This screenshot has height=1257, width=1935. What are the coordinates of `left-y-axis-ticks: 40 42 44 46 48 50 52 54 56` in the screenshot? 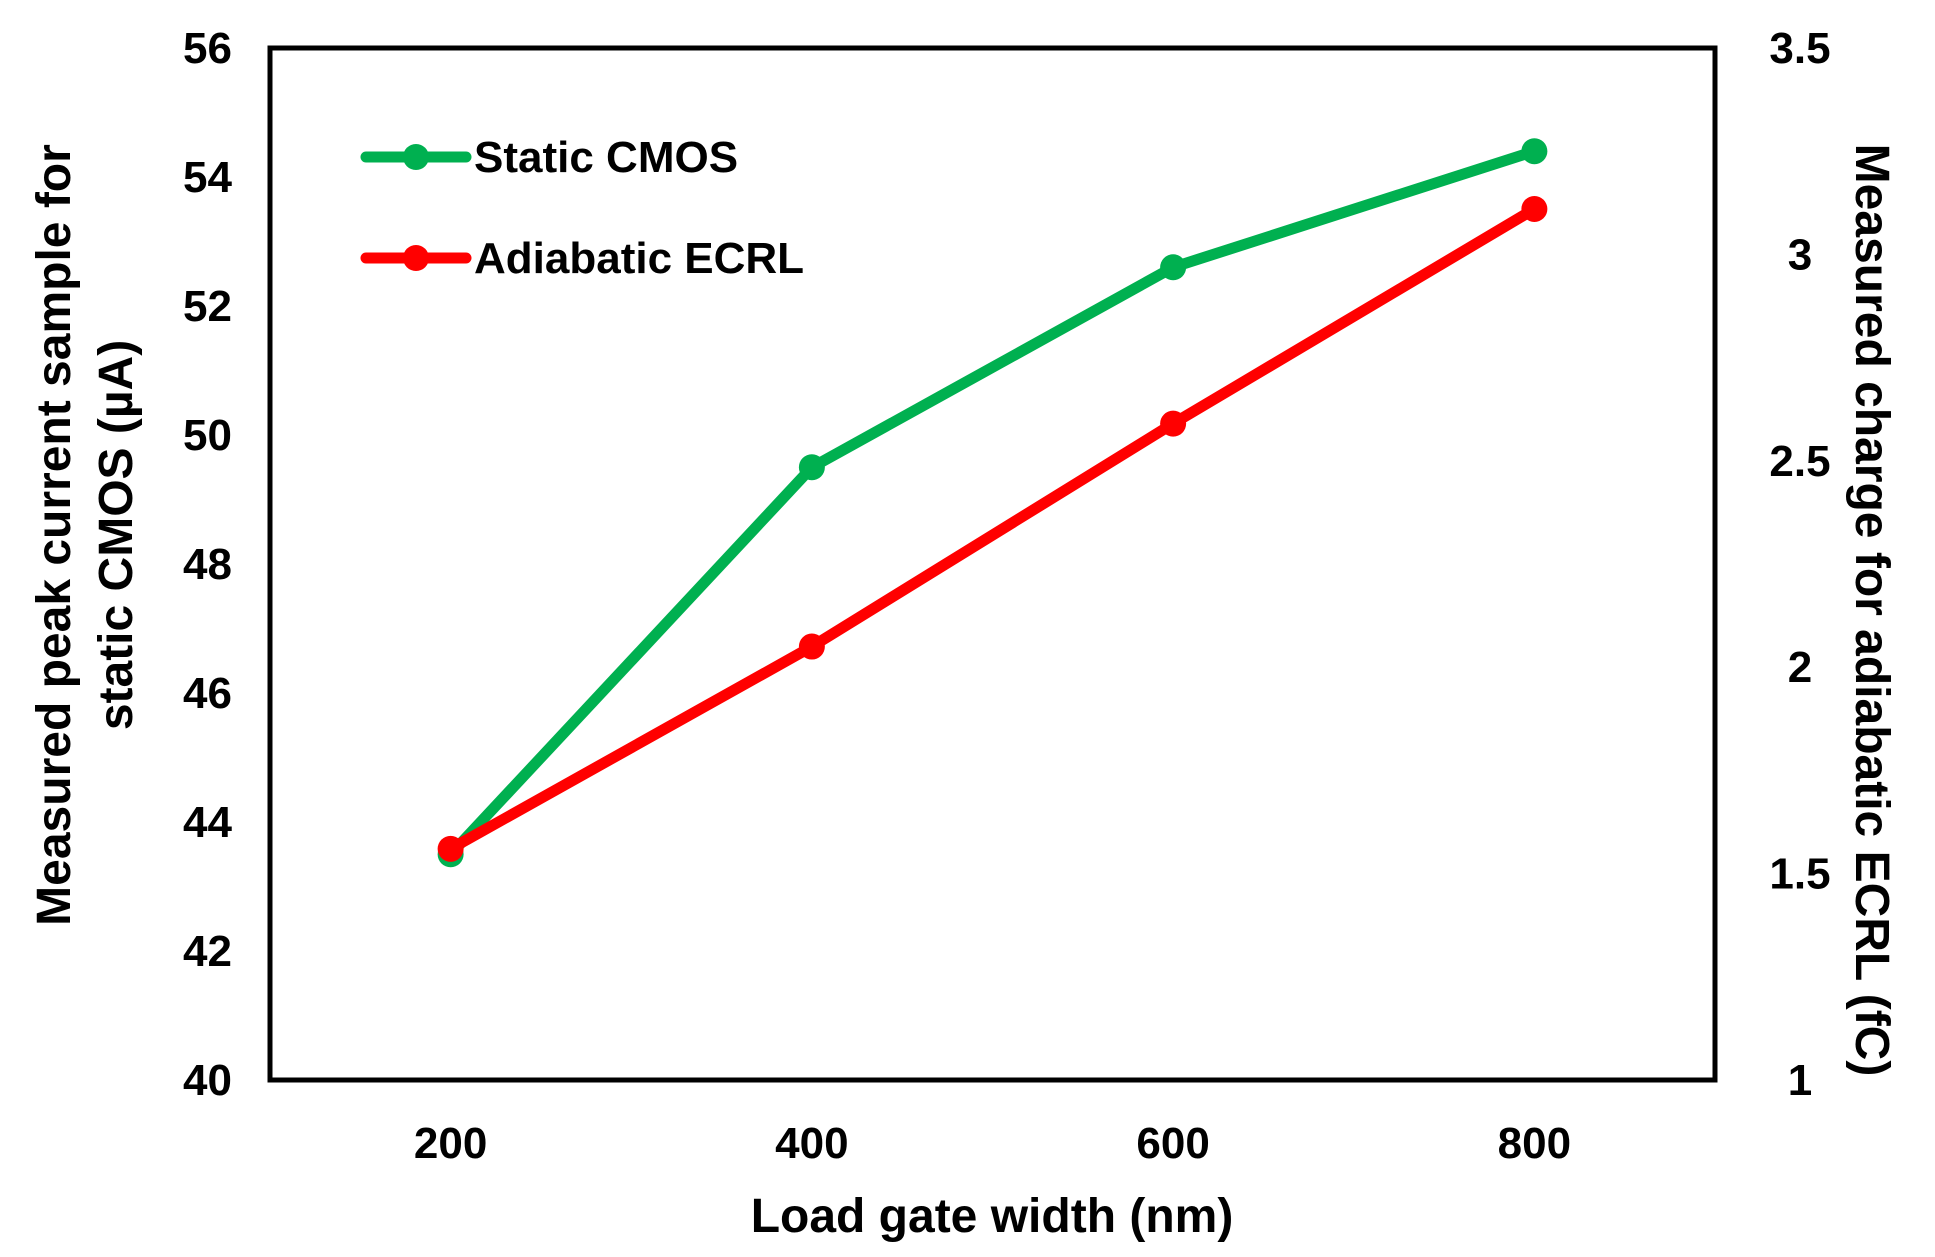 It's located at (207, 564).